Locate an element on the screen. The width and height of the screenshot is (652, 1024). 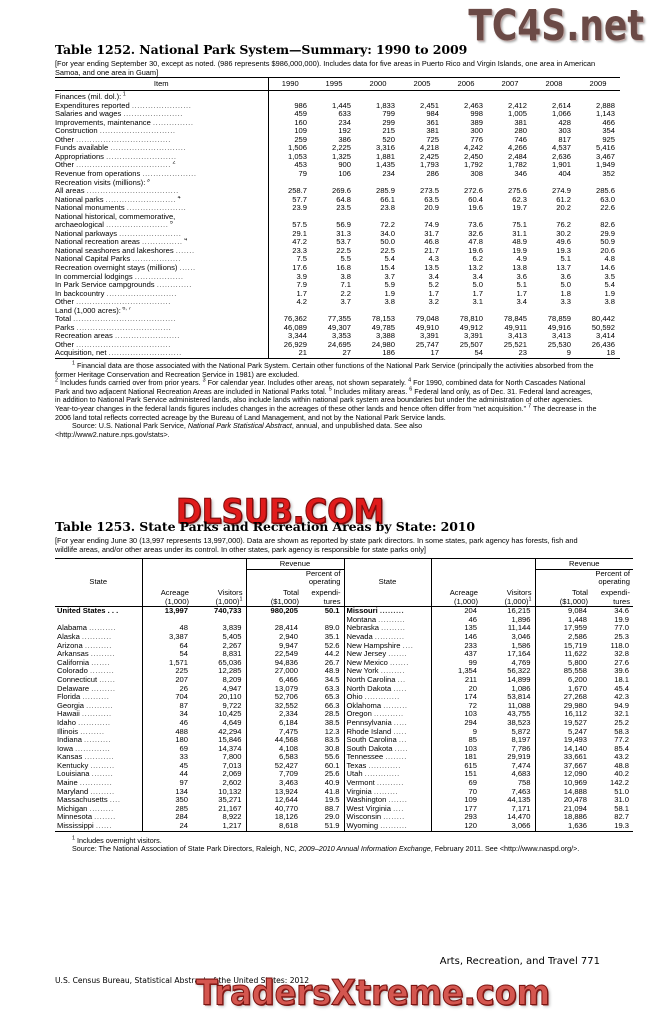
cell-value: 2,450 is located at coordinates (473, 156).